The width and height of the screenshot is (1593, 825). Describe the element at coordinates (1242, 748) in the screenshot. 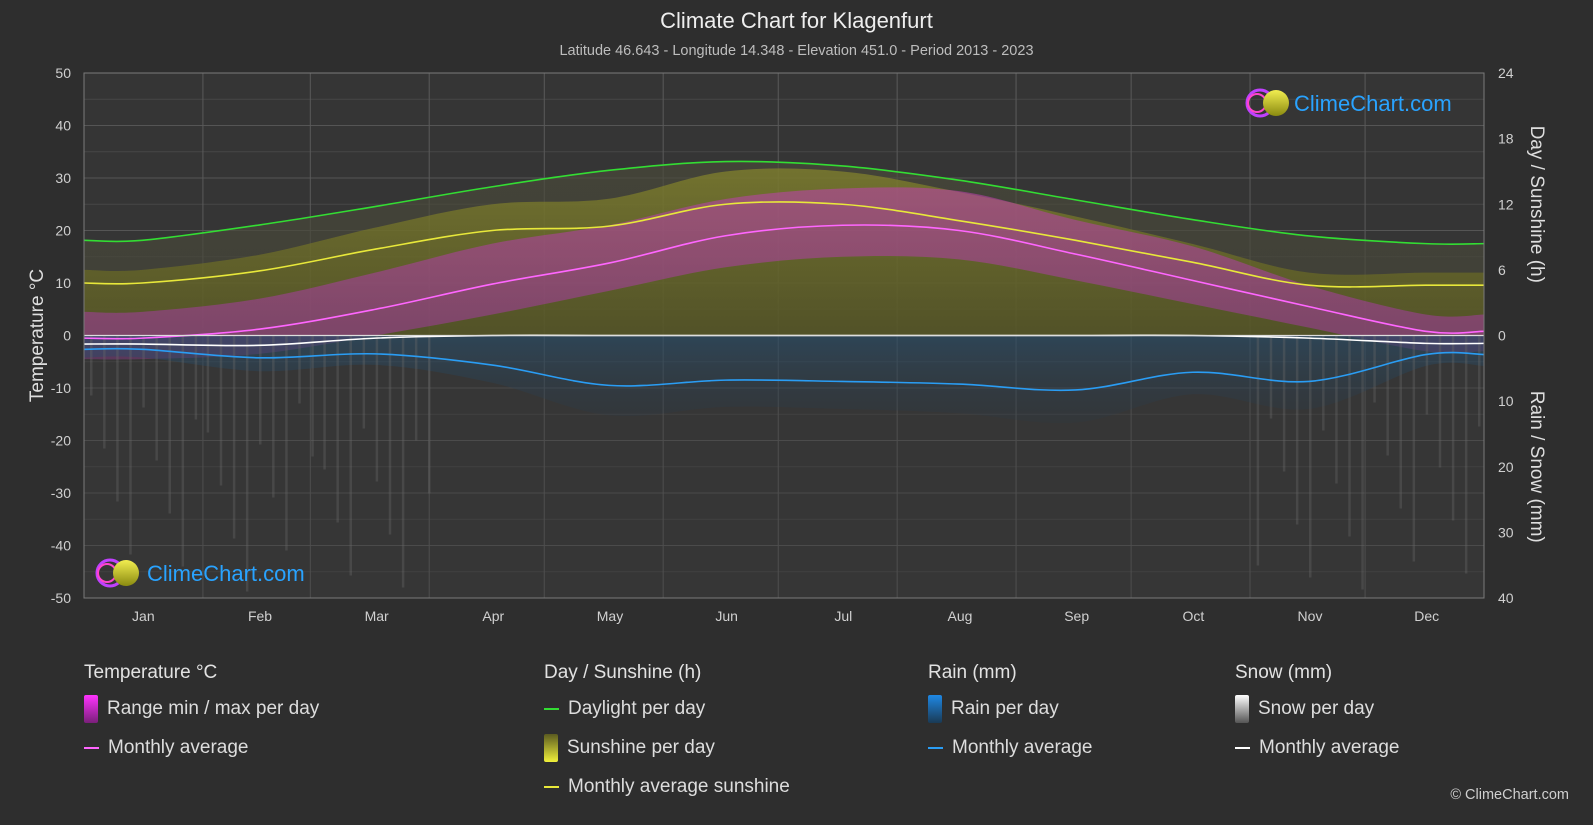

I see `snow-avg-swatch` at that location.